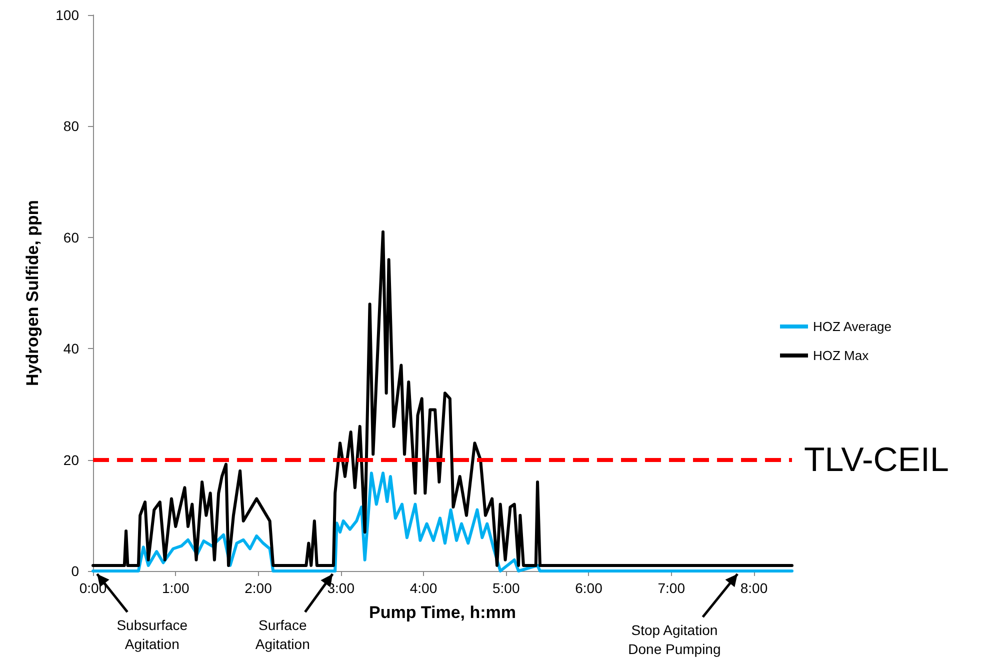 This screenshot has height=671, width=983. What do you see at coordinates (754, 588) in the screenshot?
I see `x-tick-label: 8:00` at bounding box center [754, 588].